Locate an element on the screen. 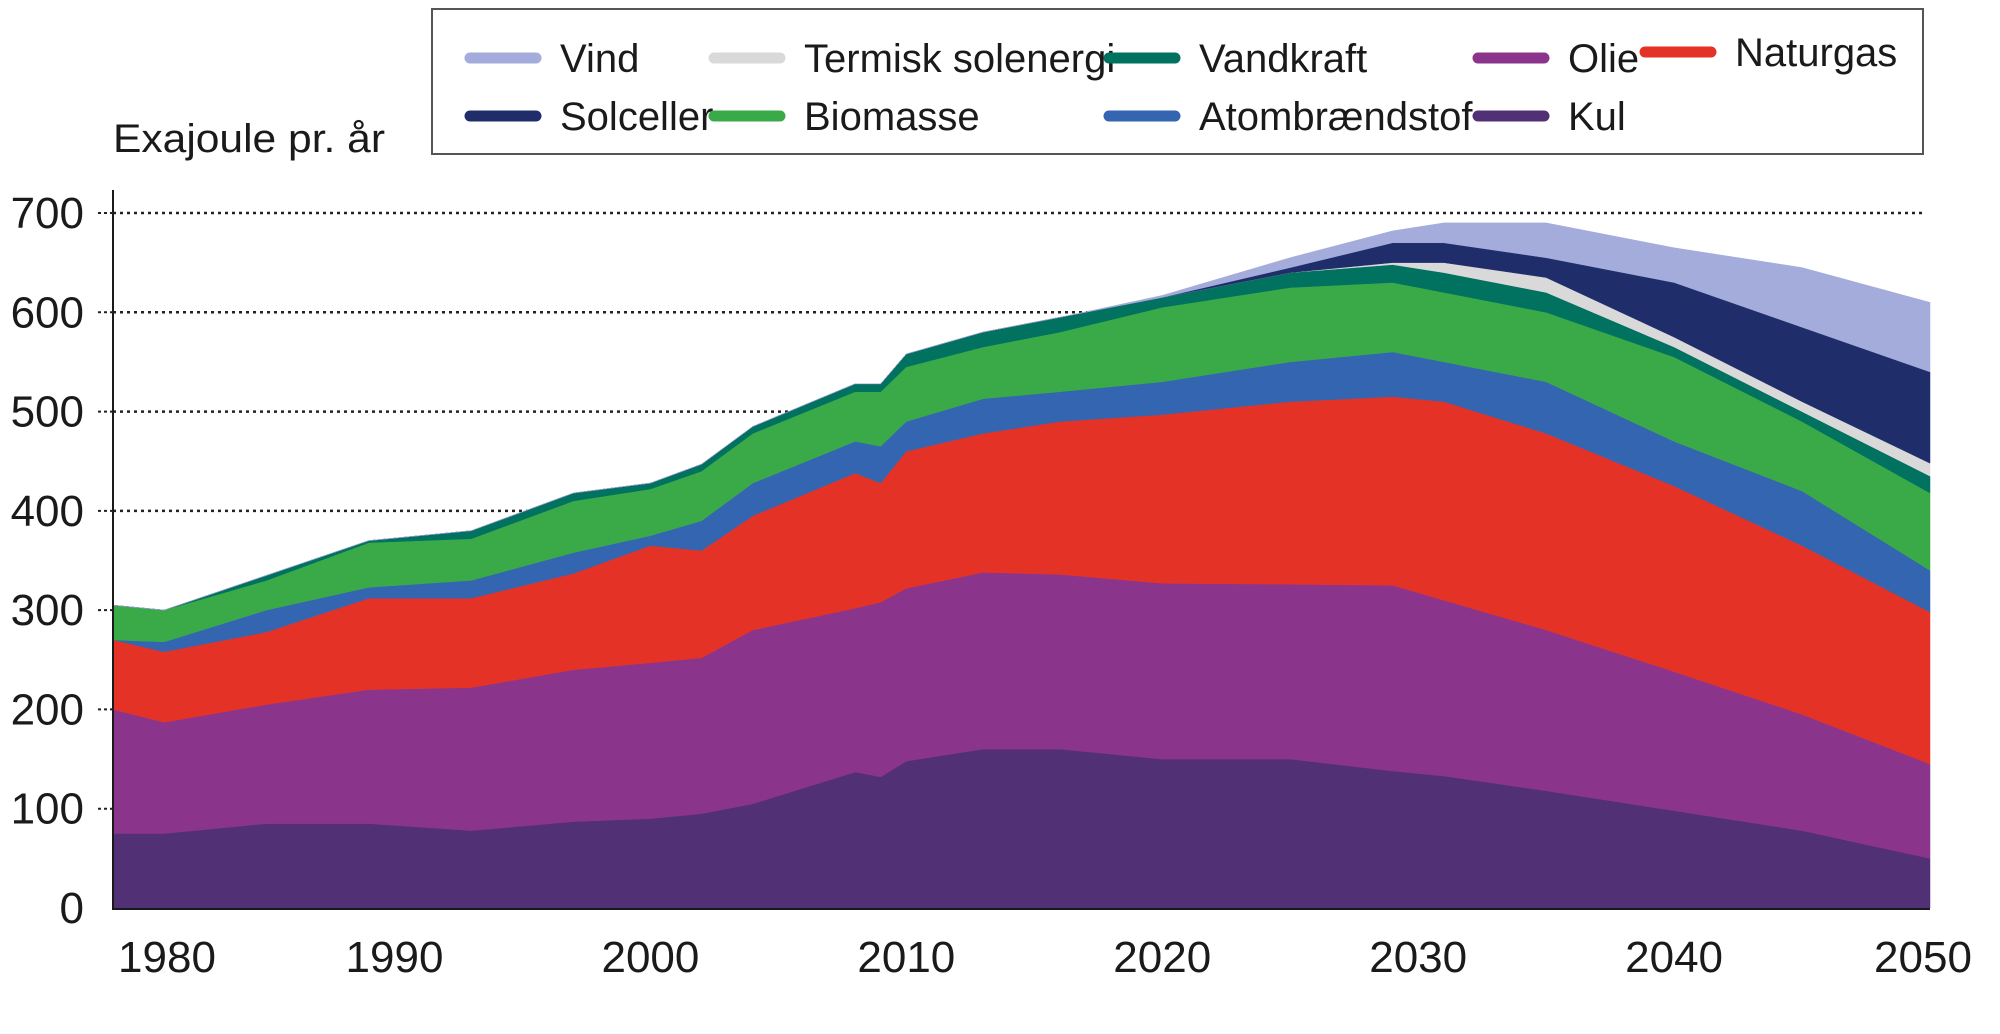 This screenshot has width=2000, height=1034. legend-item-vandkraft: Vandkraft is located at coordinates (1235, 59).